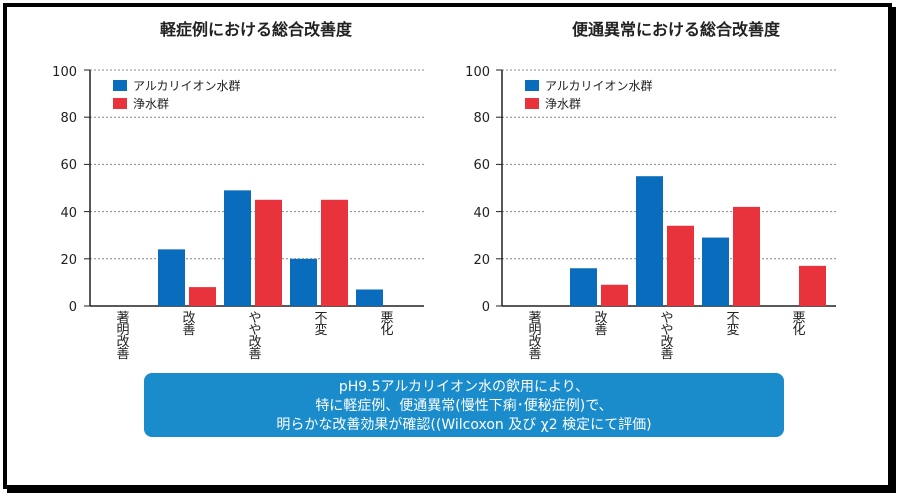 This screenshot has height=494, width=897. What do you see at coordinates (464, 425) in the screenshot?
I see `caption-line: 明らかな改善効果が確認((Wilcoxon 及び χ2 検定にて評価)` at bounding box center [464, 425].